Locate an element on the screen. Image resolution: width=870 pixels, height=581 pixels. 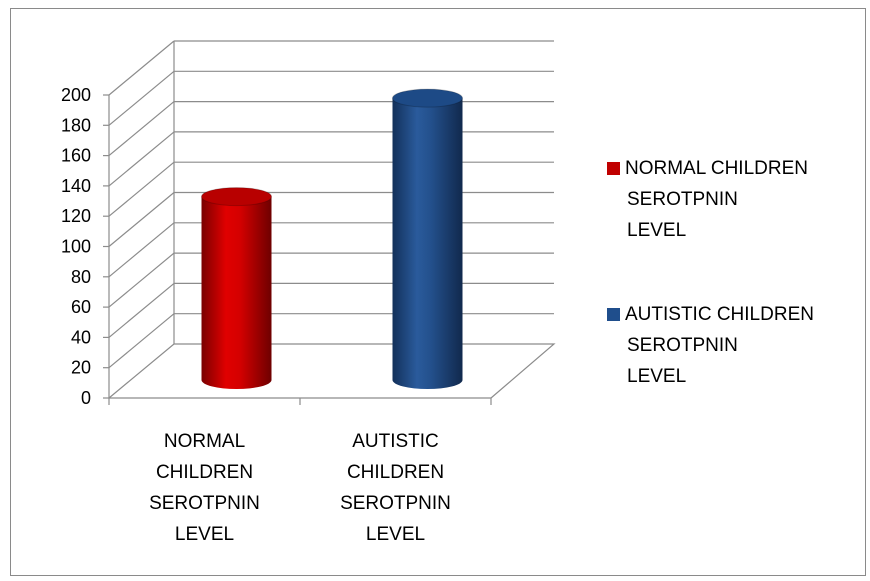
y-tick-labels: 0 20 40 60 80 100 120 140 160 180 200 is located at coordinates (76, 246).